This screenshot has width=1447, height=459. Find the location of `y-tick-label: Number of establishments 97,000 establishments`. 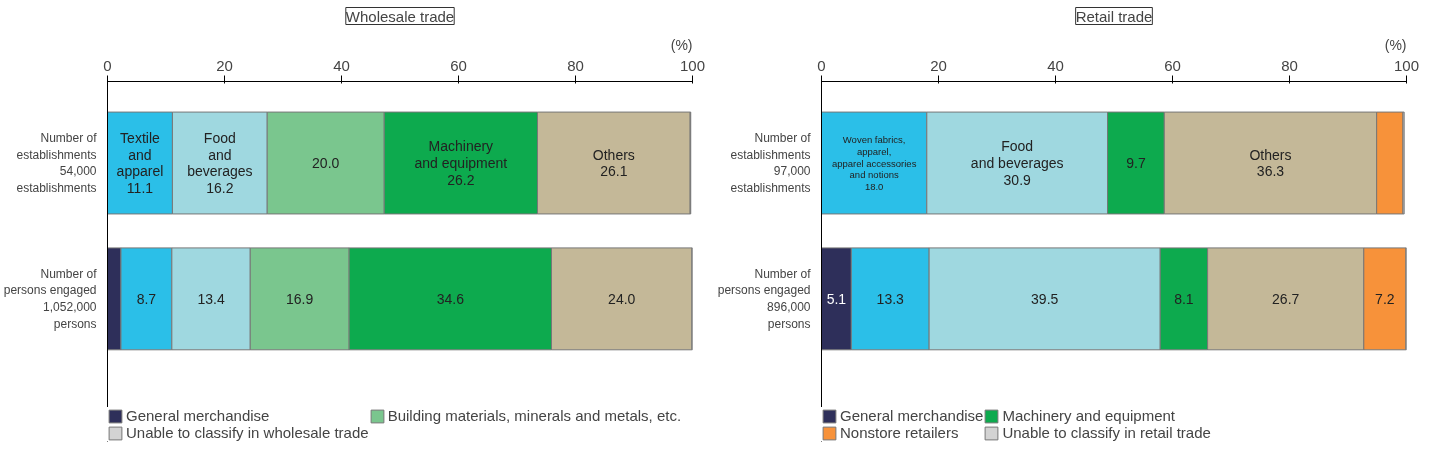

y-tick-label: Number of establishments 97,000 establishments is located at coordinates (771, 163).